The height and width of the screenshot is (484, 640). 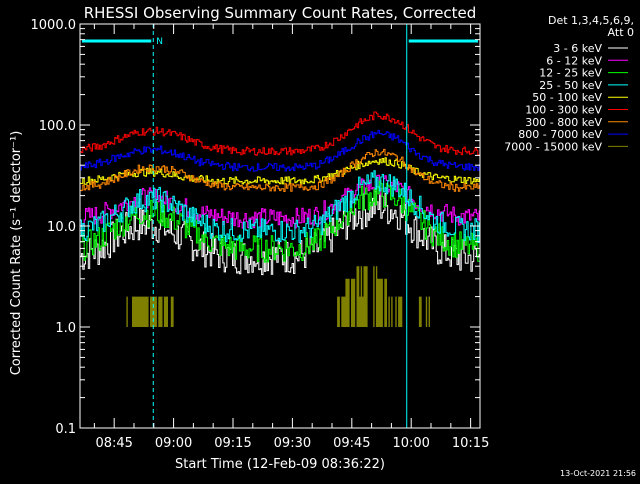 I want to click on y-tick-label: 1000.0, so click(x=54, y=25).